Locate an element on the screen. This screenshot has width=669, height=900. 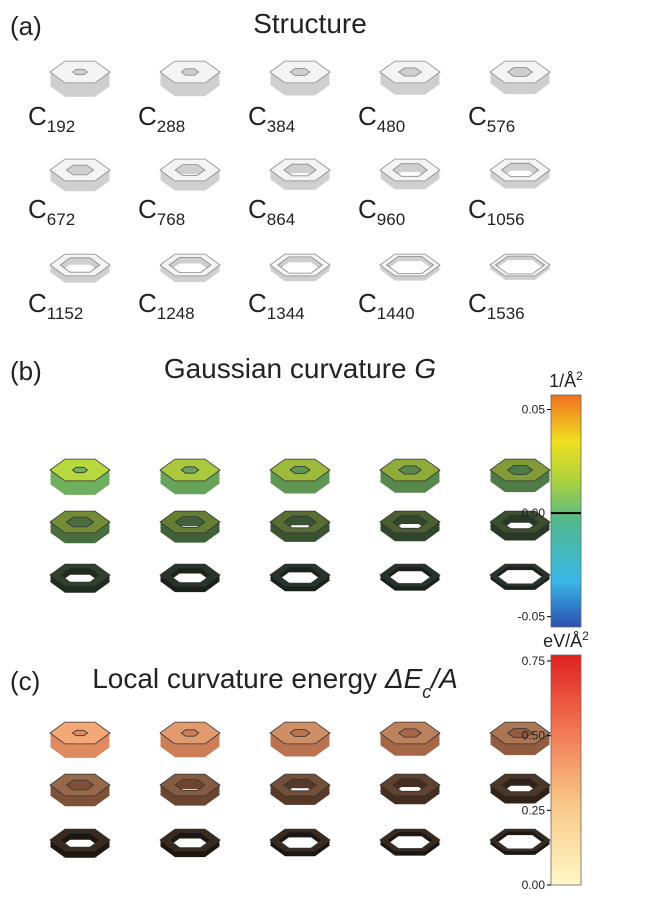
formula-subscript: 1344 is located at coordinates (286, 313).